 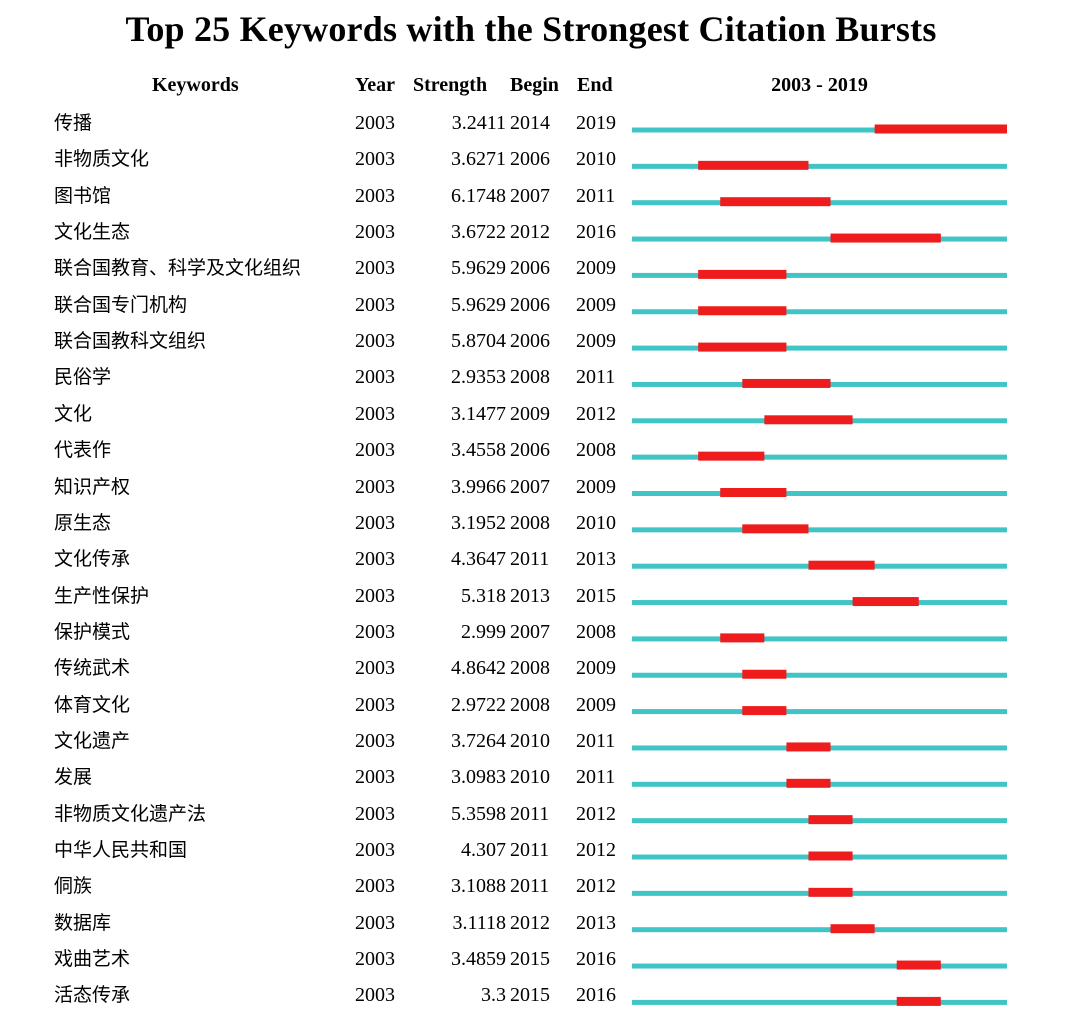 What do you see at coordinates (478, 559) in the screenshot?
I see `strength-cell: 4.3647` at bounding box center [478, 559].